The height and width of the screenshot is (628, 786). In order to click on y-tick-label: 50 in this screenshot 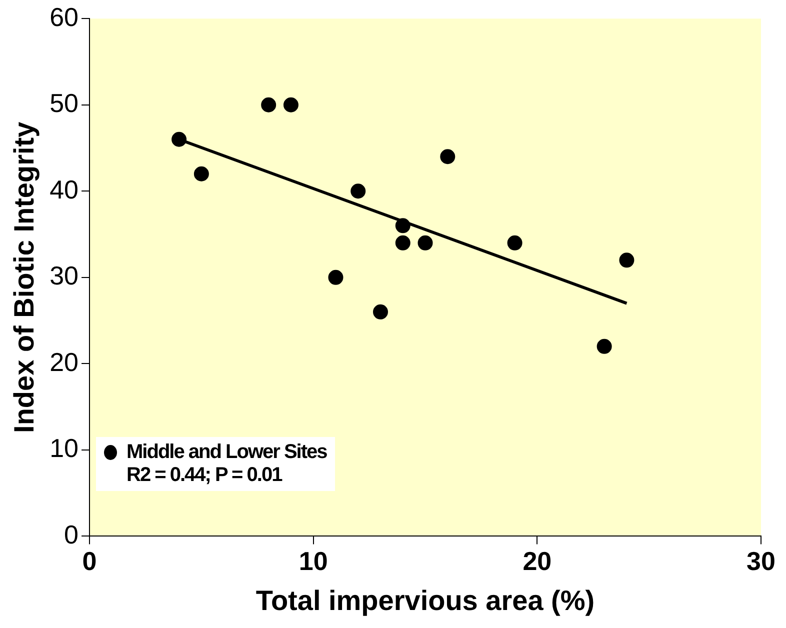, I will do `click(64, 103)`.